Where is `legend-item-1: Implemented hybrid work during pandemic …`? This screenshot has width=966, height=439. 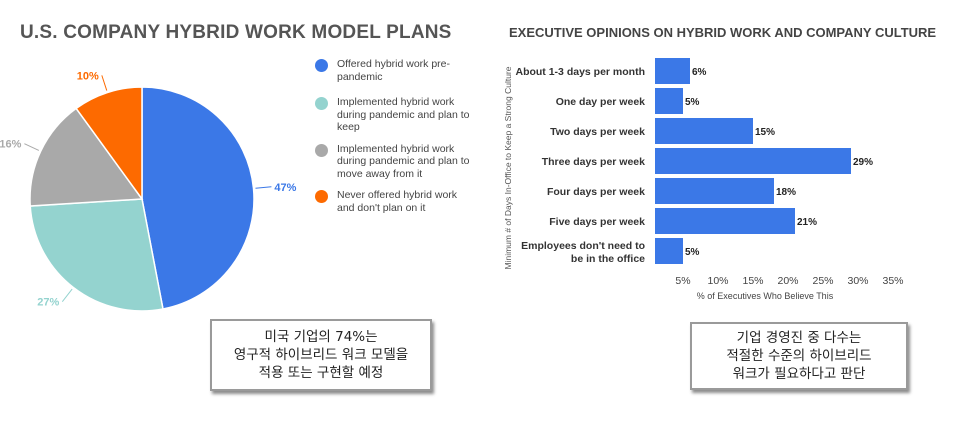 legend-item-1: Implemented hybrid work during pandemic … is located at coordinates (395, 115).